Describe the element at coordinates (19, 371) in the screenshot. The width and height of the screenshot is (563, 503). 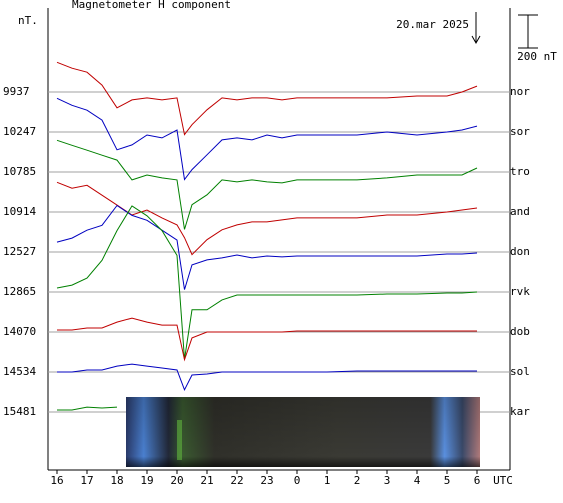
I see `baseline-label: 14534` at that location.